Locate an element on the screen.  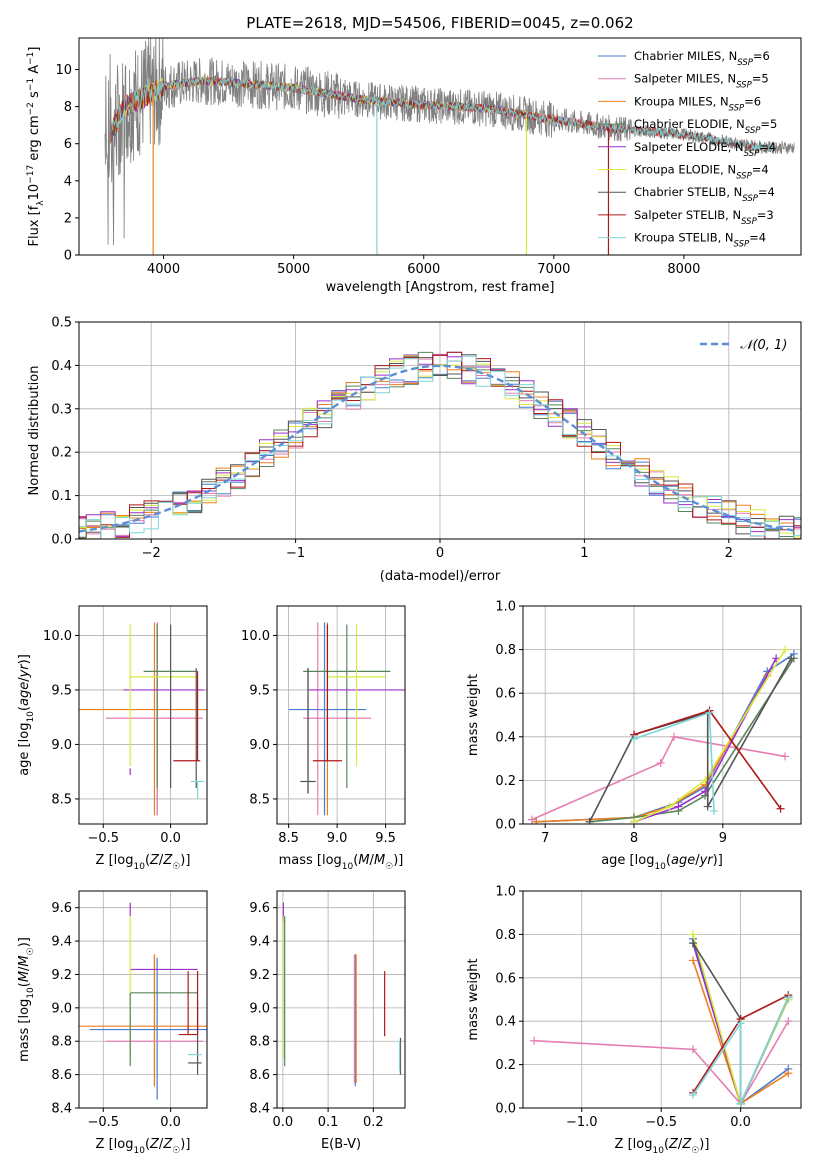
plot-area-mass-vs-Z is located at coordinates (143, 1001).